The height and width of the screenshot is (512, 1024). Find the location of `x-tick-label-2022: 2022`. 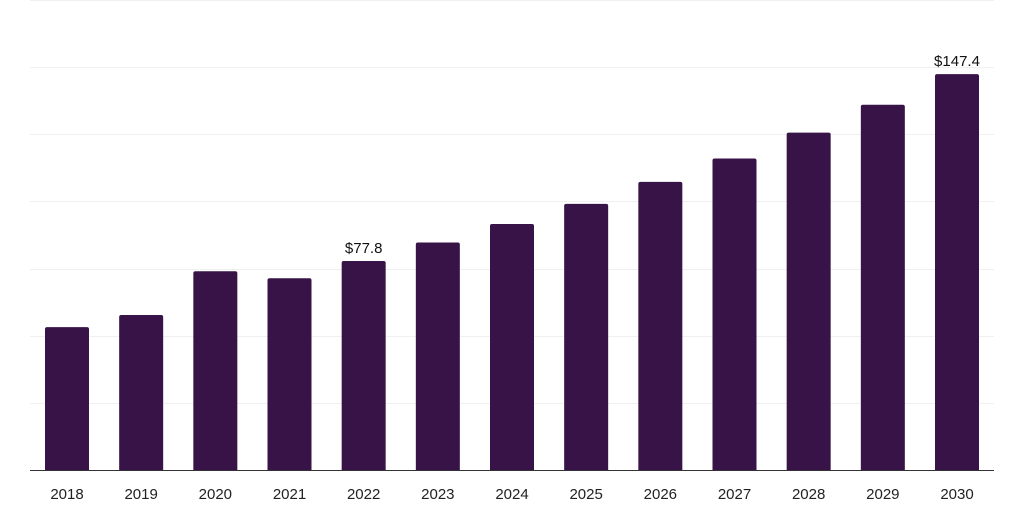

x-tick-label-2022: 2022 is located at coordinates (363, 494).